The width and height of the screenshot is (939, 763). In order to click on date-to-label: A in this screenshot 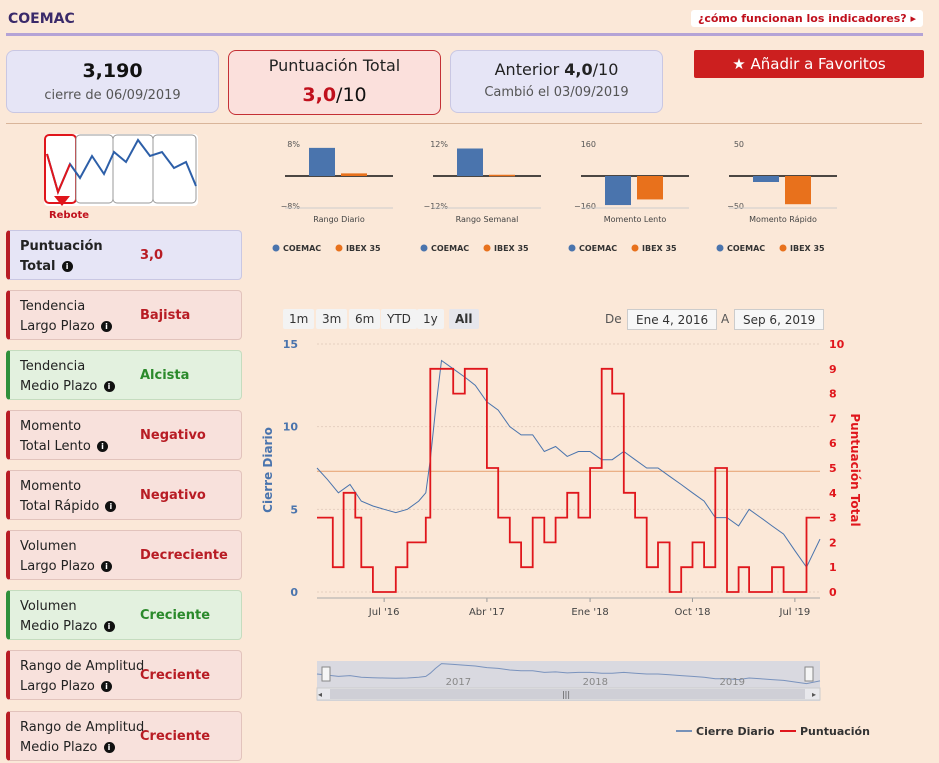, I will do `click(725, 319)`.